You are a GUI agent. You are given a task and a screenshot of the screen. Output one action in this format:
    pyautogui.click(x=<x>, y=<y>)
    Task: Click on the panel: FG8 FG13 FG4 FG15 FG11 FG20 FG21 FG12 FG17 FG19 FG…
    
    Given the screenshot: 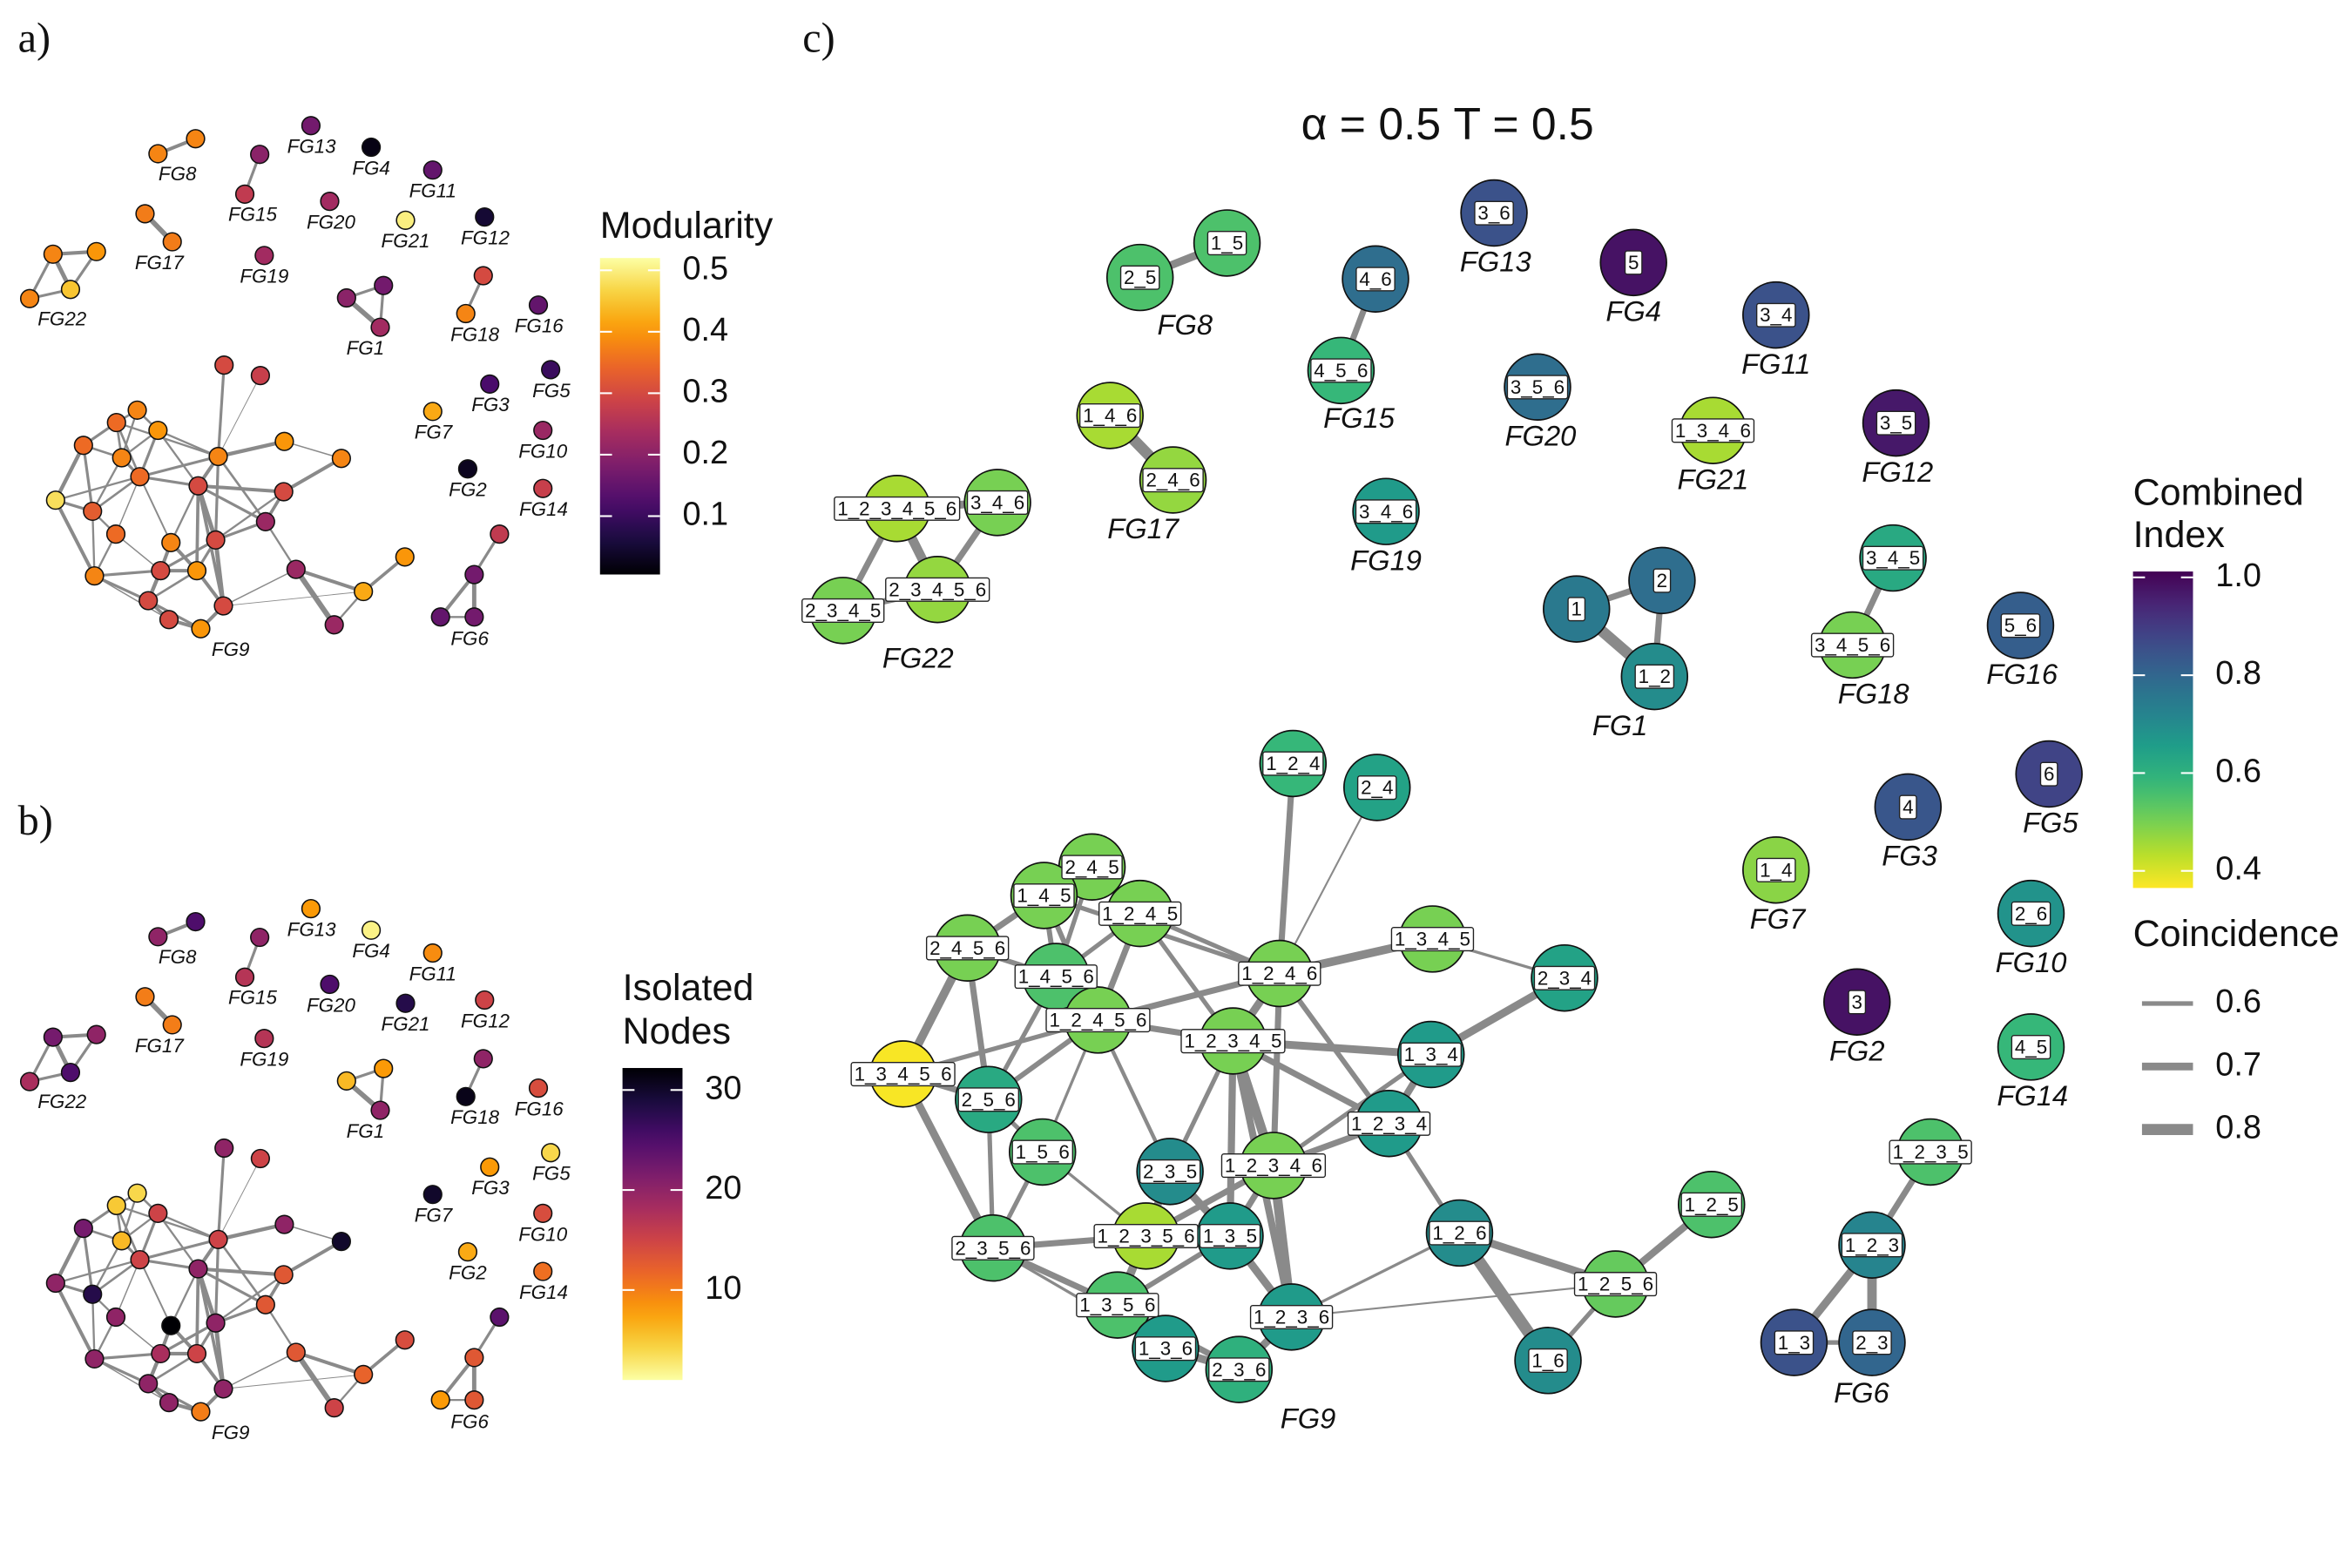 What is the action you would take?
    pyautogui.click(x=396, y=337)
    